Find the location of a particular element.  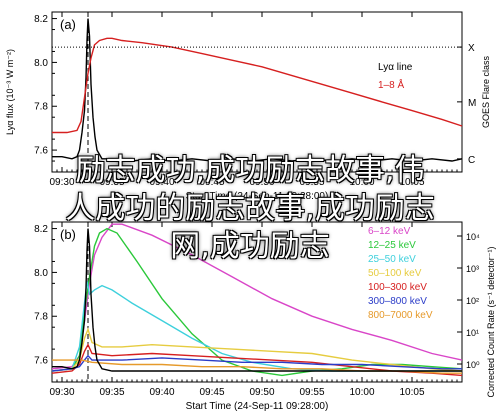

right-tick-label: 10⁴ is located at coordinates (473, 237).